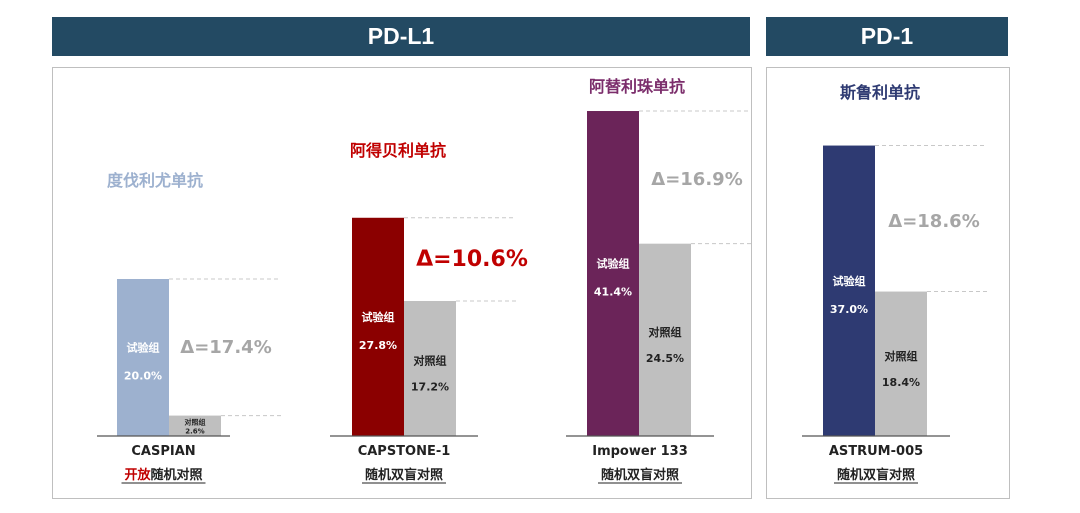 The image size is (1080, 513). What do you see at coordinates (430, 386) in the screenshot?
I see `bar-control-value: 17.2%` at bounding box center [430, 386].